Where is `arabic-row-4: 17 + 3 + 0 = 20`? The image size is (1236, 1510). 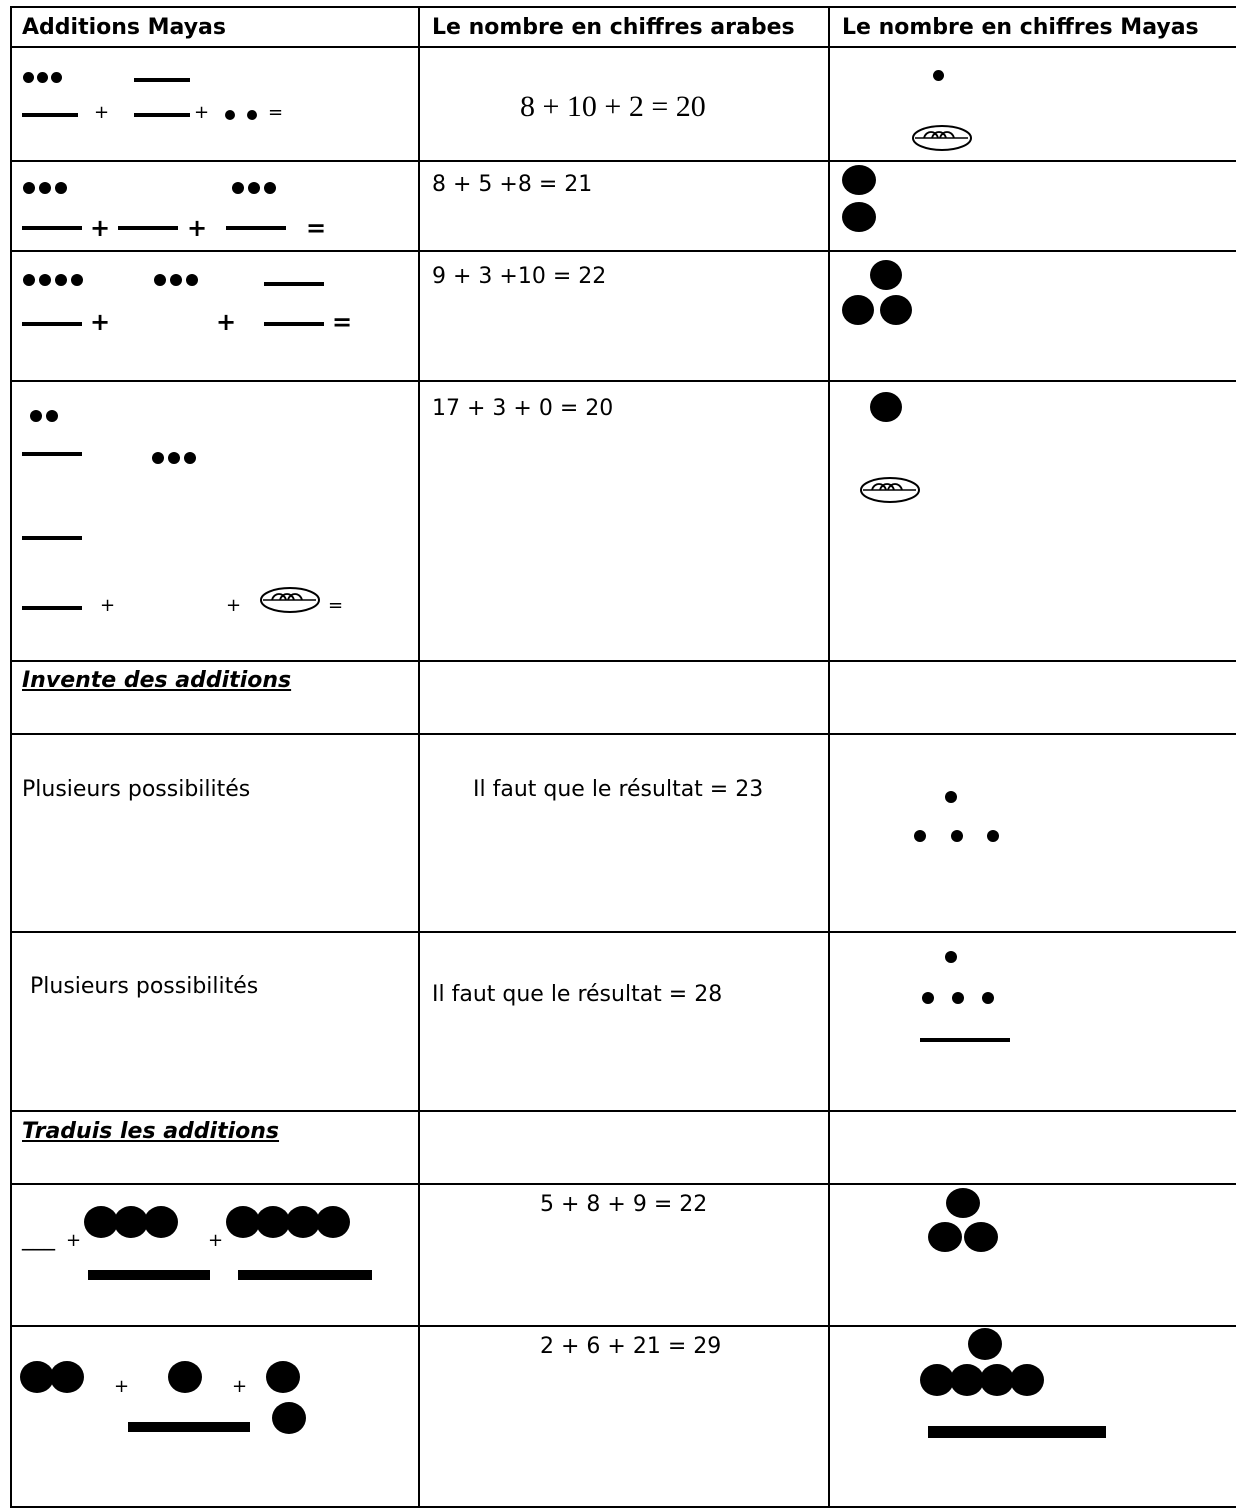
arabic-row-4: 17 + 3 + 0 = 20 is located at coordinates (523, 408).